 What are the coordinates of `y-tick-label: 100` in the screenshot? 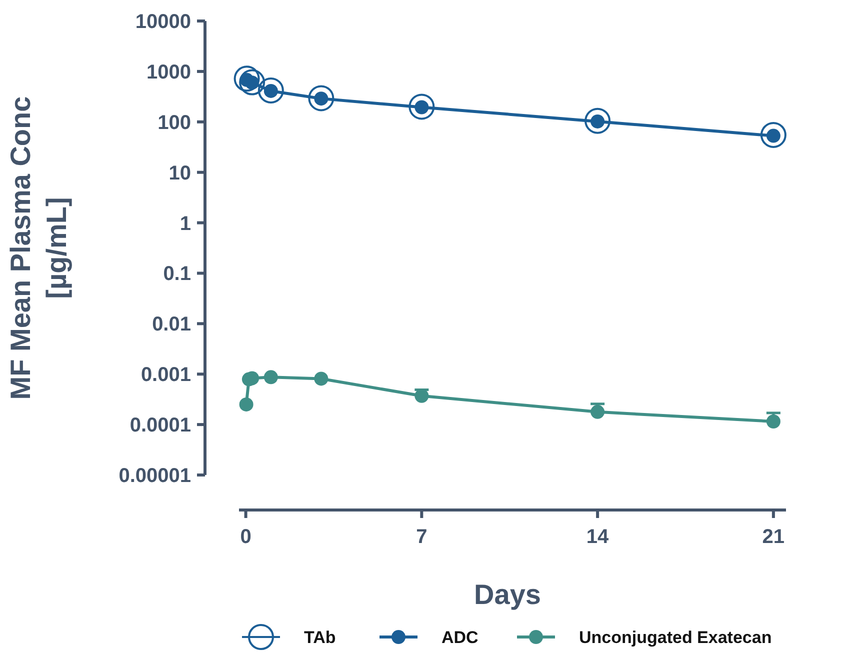 It's located at (174, 123).